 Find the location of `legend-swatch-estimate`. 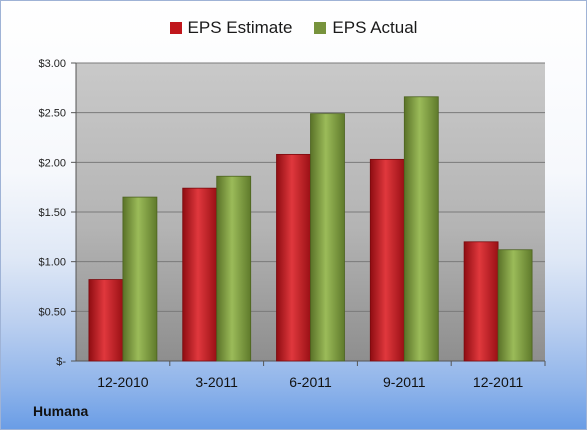

legend-swatch-estimate is located at coordinates (175, 28).